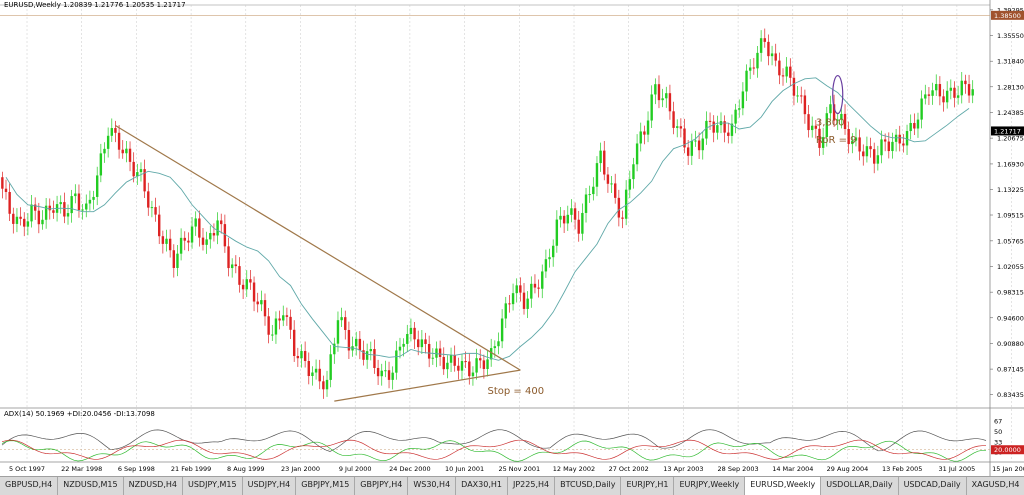  Describe the element at coordinates (213, 486) in the screenshot. I see `tab-usdjpy-m15: USDJPY,M15` at that location.